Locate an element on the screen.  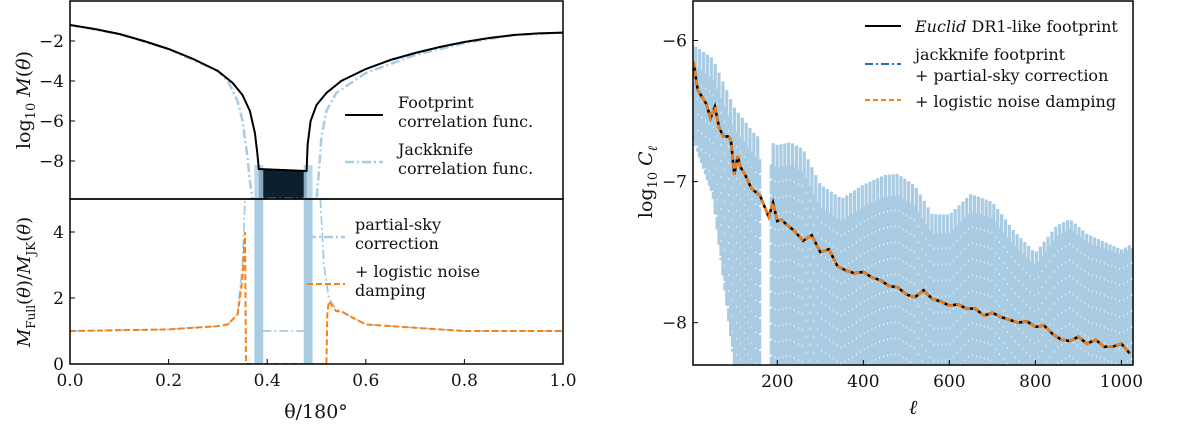
y-tick-label: −2 is located at coordinates (51, 42).